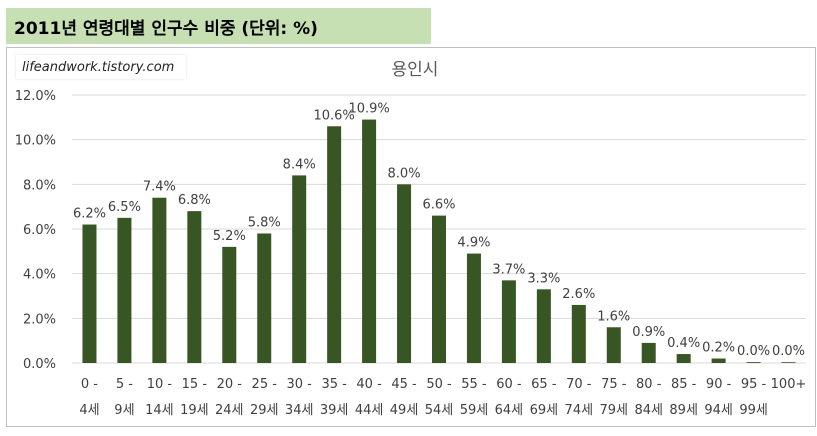  Describe the element at coordinates (649, 384) in the screenshot. I see `x-tick-label: 80 -` at that location.